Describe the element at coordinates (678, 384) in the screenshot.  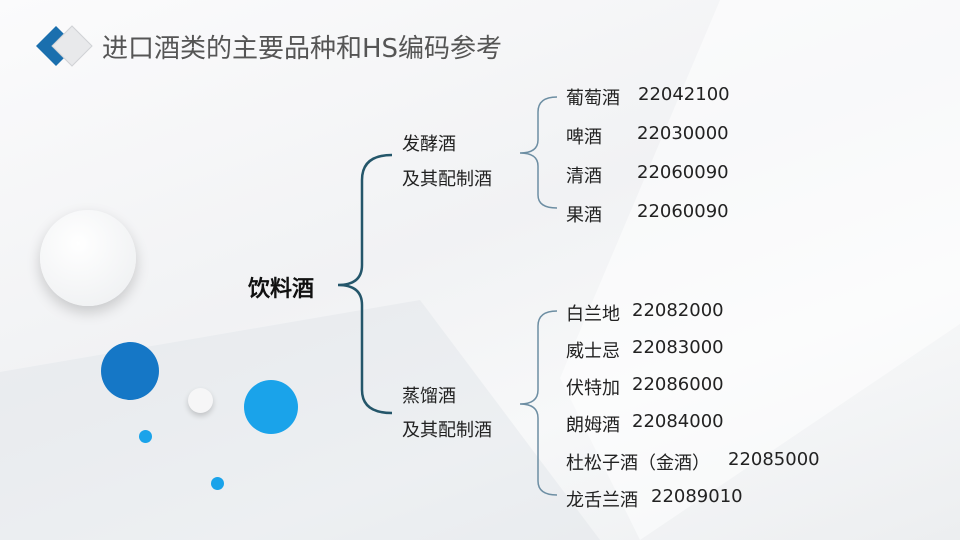
I see `item-code: 22086000` at that location.